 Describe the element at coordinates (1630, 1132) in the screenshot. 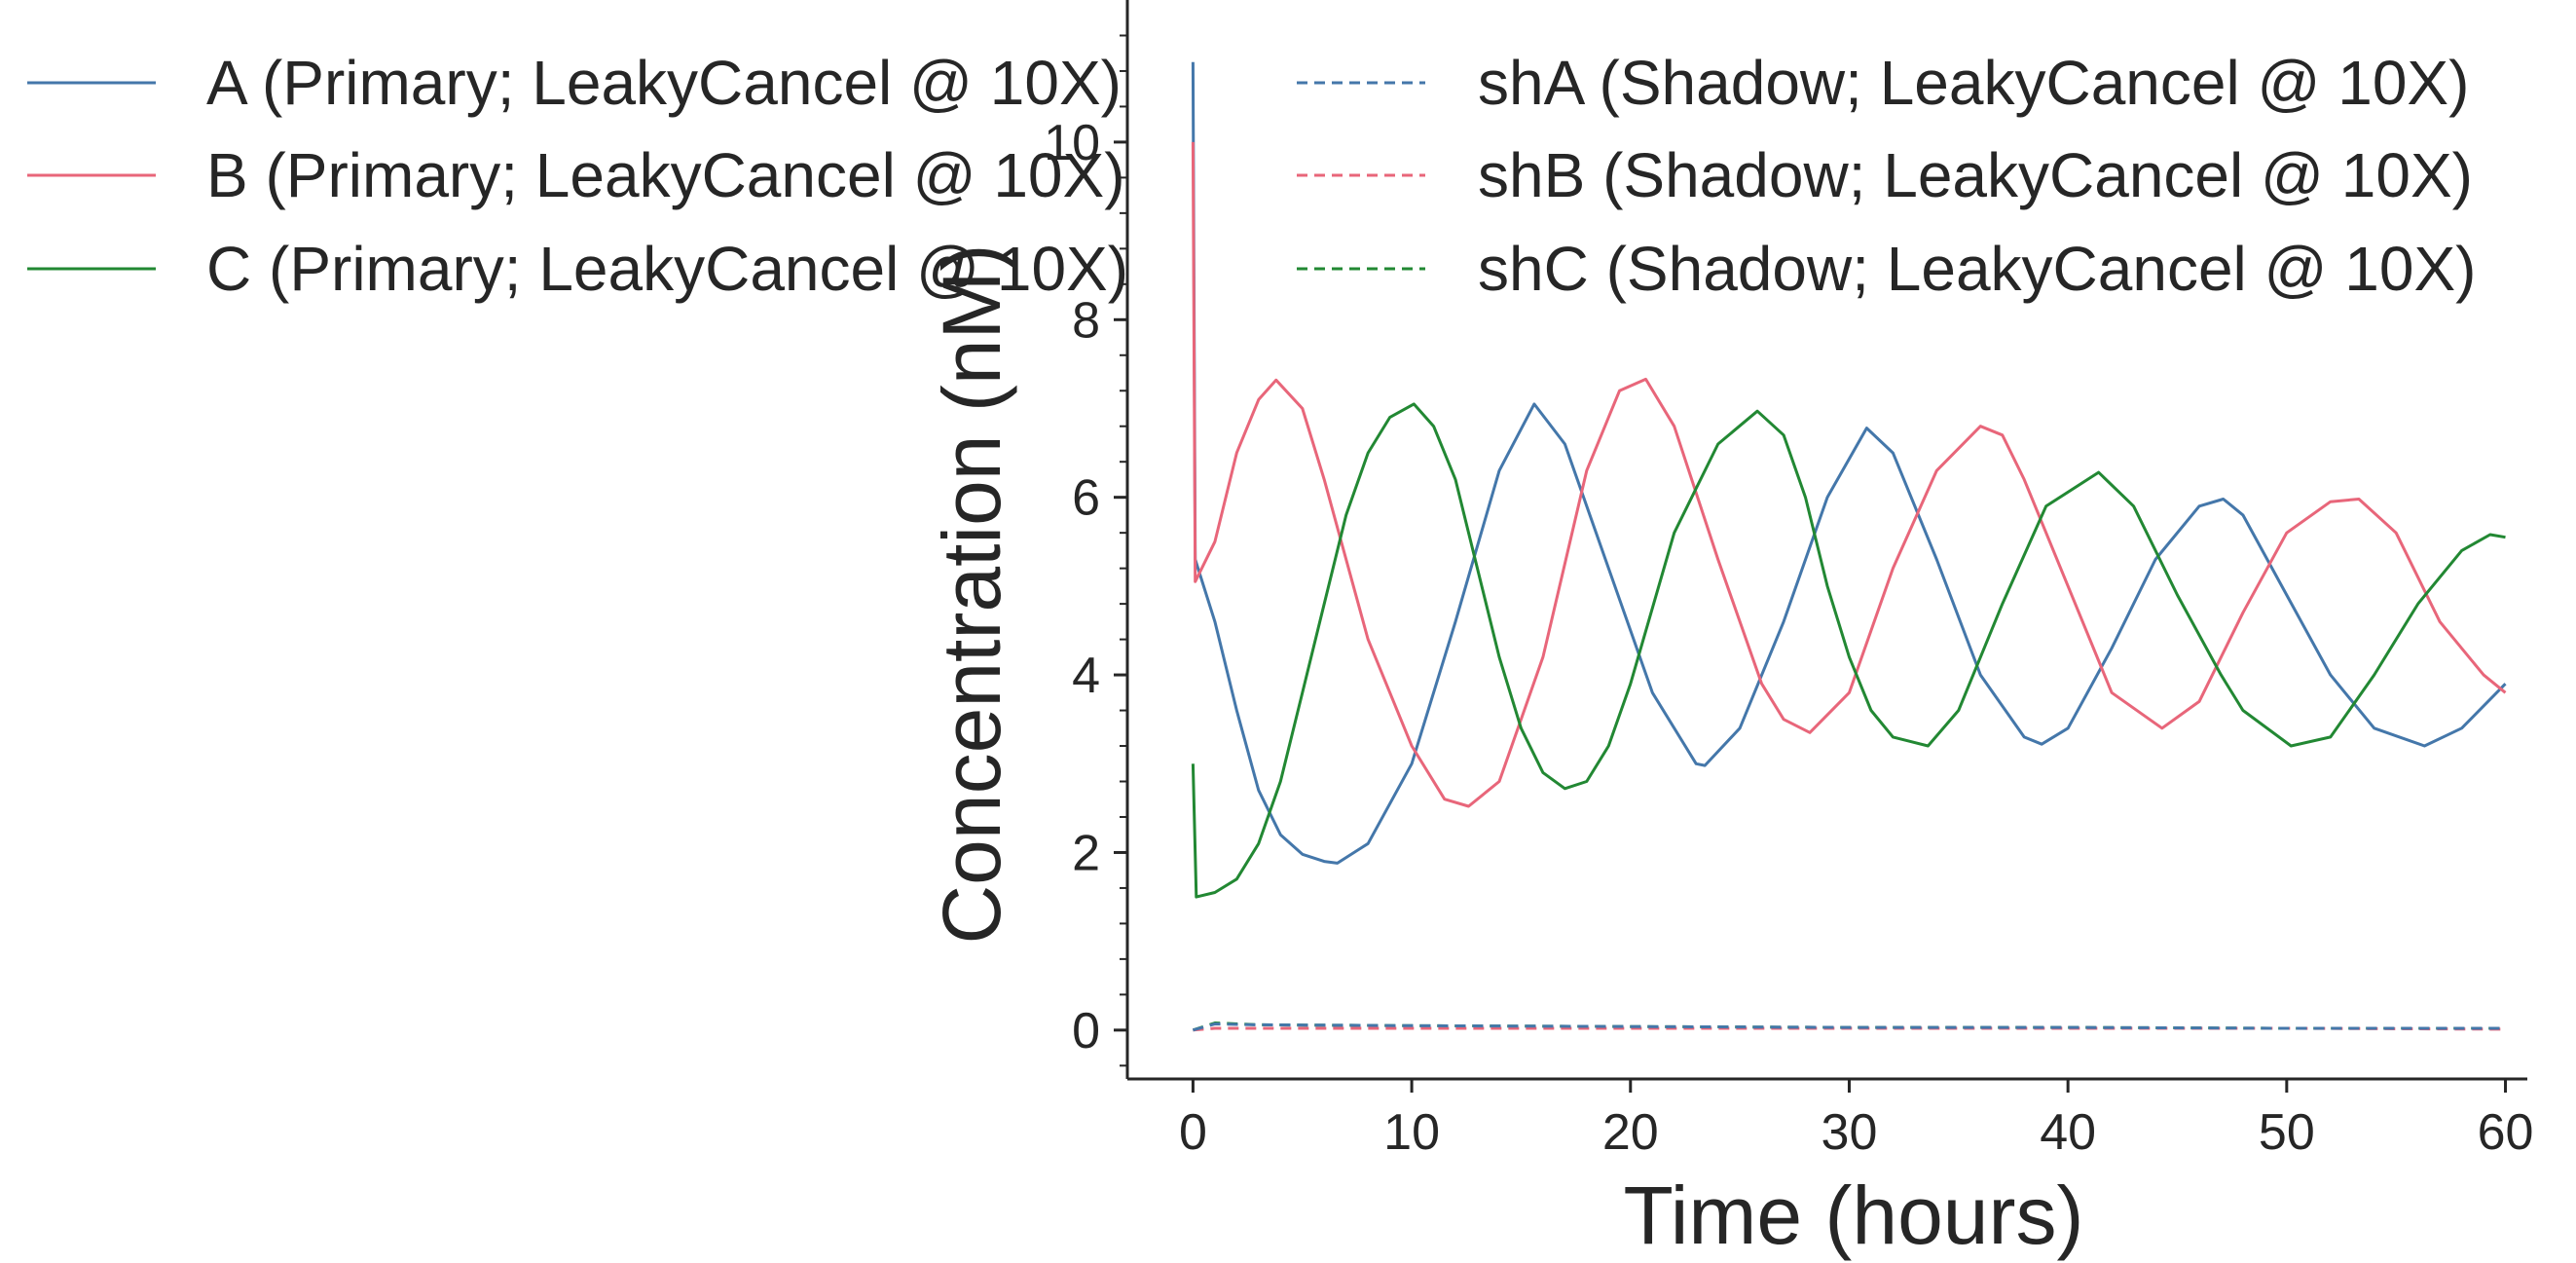

I see `x-tick-label: 20` at that location.